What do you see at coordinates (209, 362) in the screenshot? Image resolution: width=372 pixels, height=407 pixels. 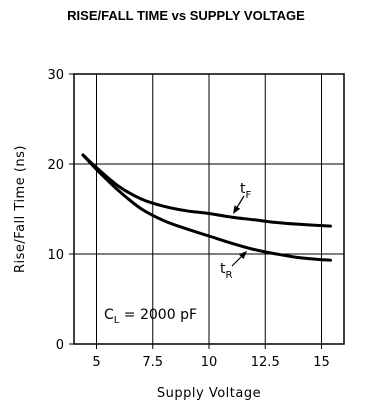 I see `x-tick-label: 10` at bounding box center [209, 362].